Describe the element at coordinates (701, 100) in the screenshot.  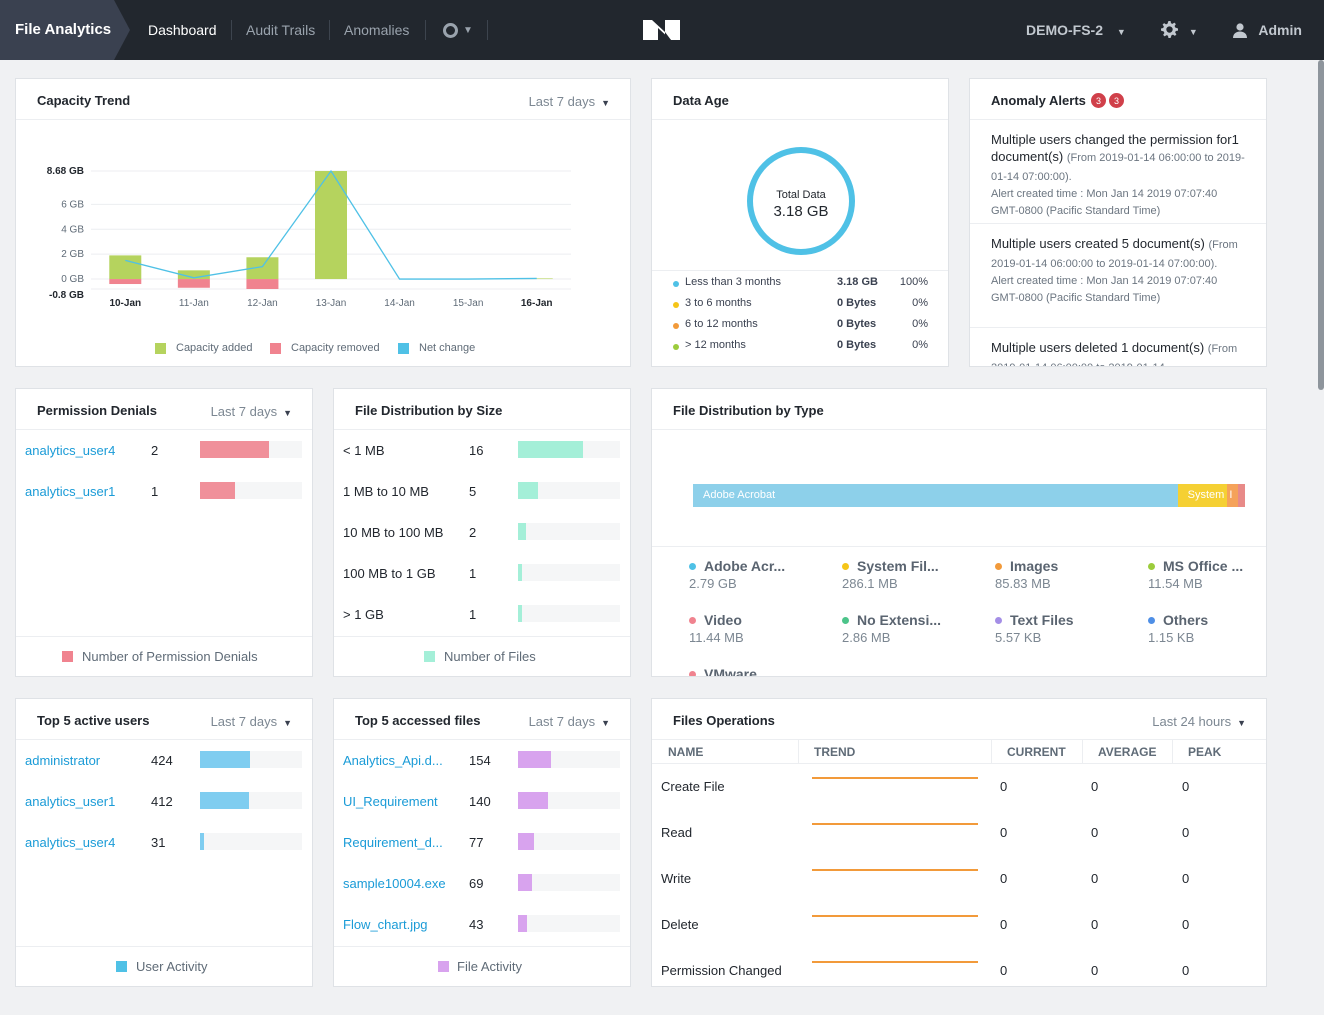
I see `panel-title: Data Age` at that location.